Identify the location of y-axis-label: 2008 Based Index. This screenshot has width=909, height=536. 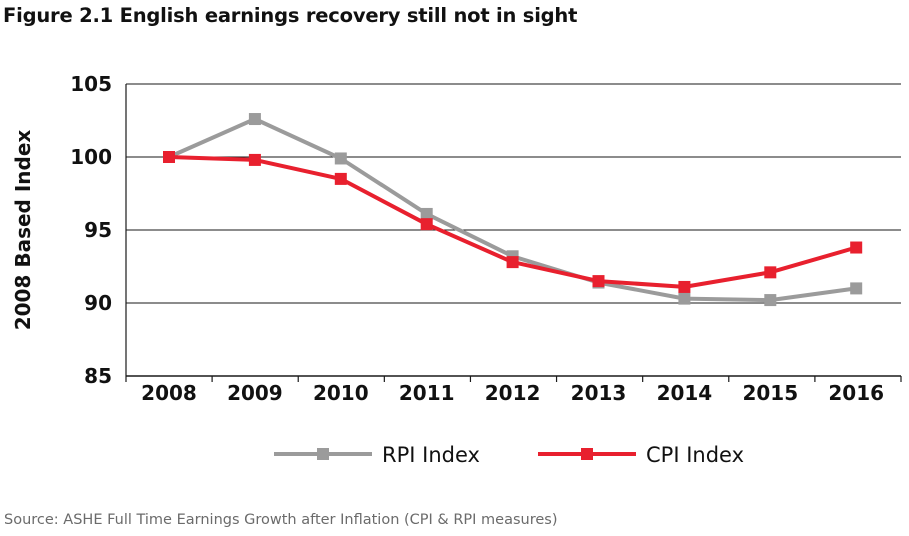
(23, 230).